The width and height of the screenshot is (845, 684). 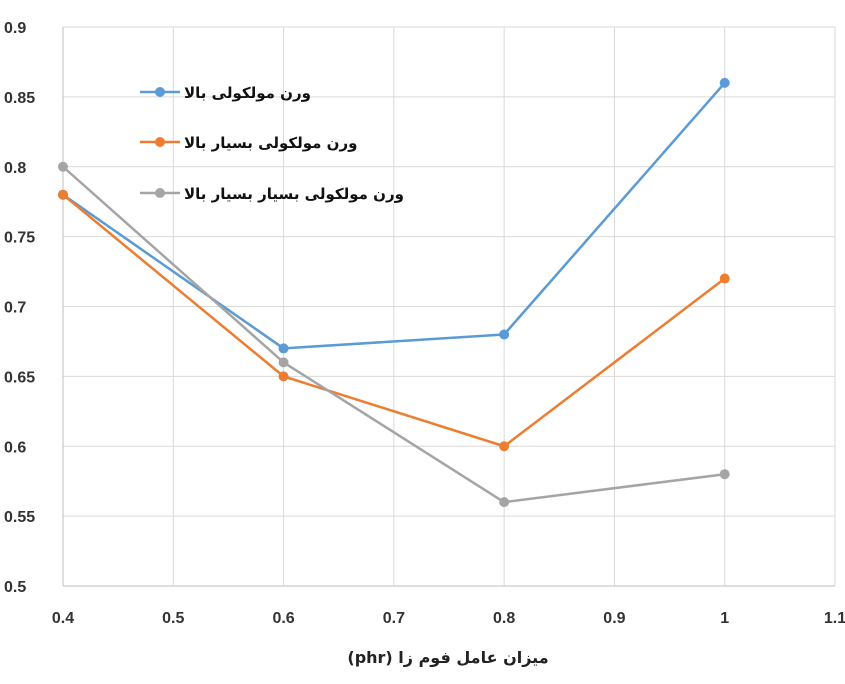 I want to click on y-tick-label: 0.6, so click(x=15, y=447).